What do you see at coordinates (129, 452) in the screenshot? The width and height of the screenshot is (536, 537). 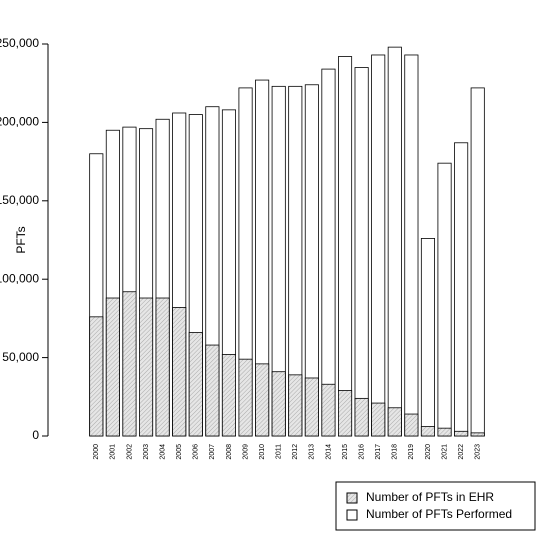 I see `x-tick-label: 2002` at bounding box center [129, 452].